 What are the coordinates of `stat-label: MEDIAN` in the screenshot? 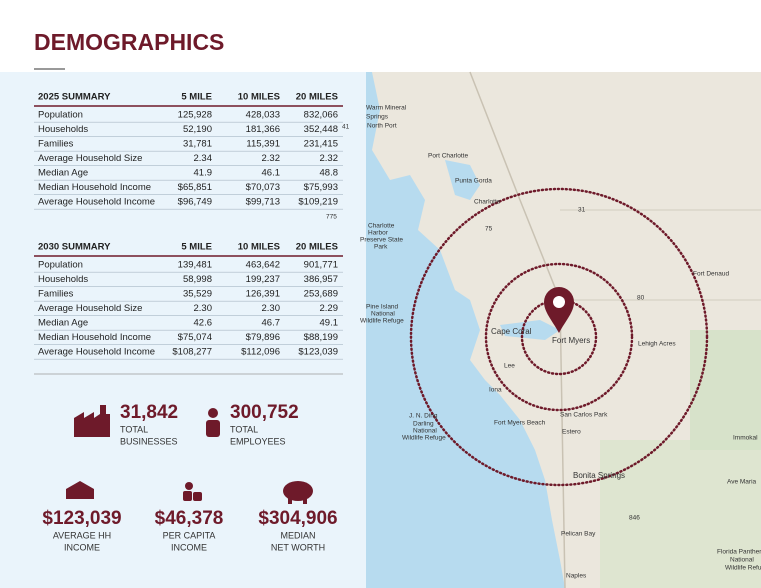 It's located at (297, 535).